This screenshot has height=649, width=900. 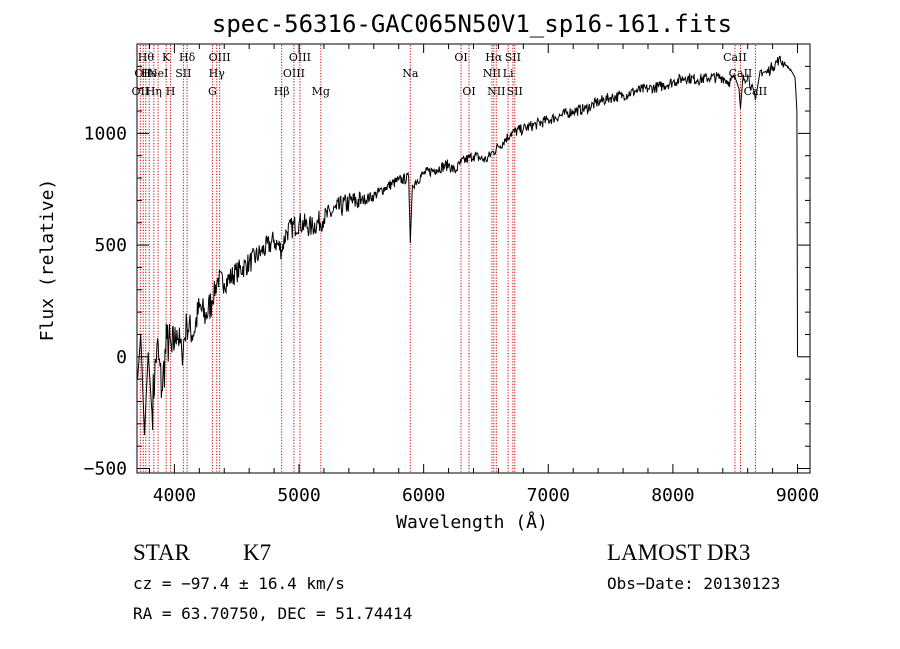 What do you see at coordinates (321, 91) in the screenshot?
I see `line-label-16: Mg` at bounding box center [321, 91].